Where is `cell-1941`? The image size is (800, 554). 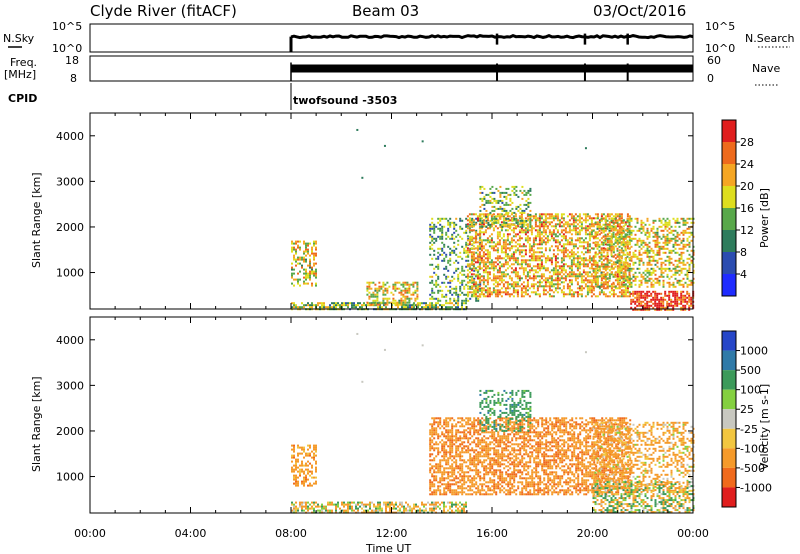 cell-1941 is located at coordinates (553, 238).